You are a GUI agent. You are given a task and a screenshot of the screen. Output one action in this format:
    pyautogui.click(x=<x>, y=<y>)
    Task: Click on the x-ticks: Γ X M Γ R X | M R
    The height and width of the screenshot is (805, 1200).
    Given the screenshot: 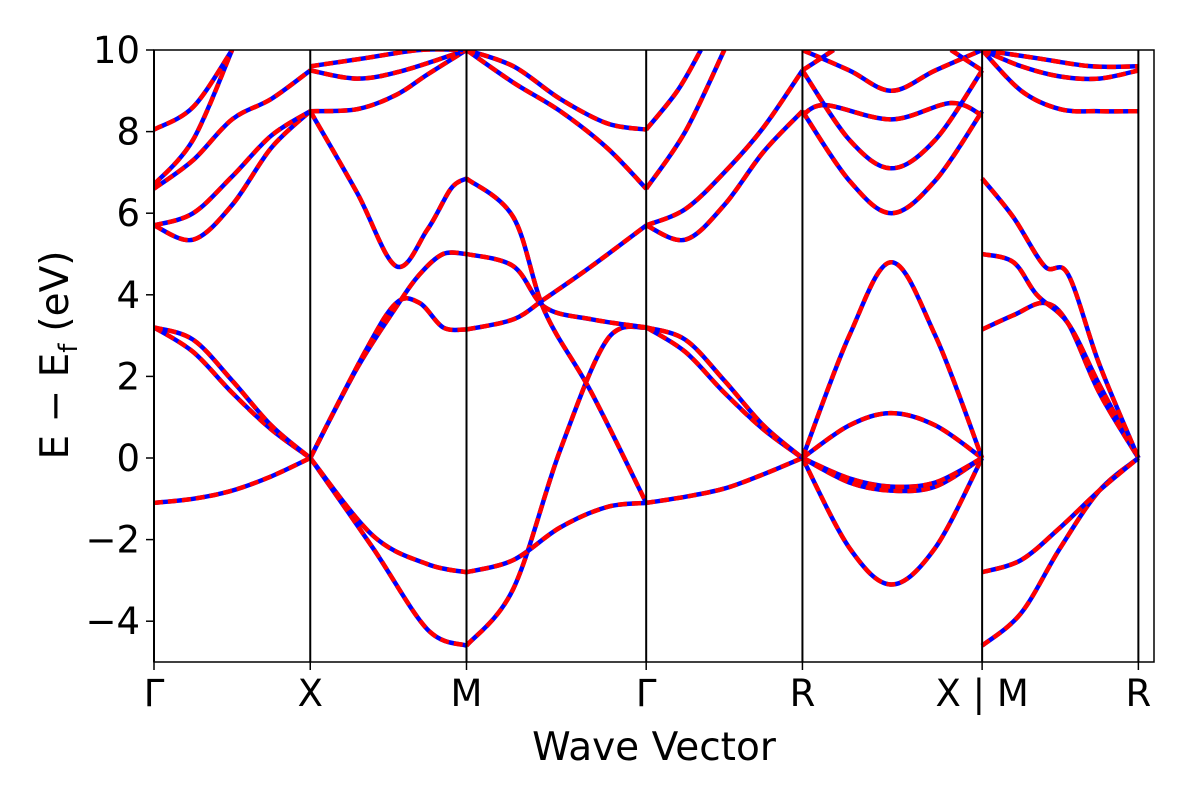 What is the action you would take?
    pyautogui.click(x=648, y=688)
    